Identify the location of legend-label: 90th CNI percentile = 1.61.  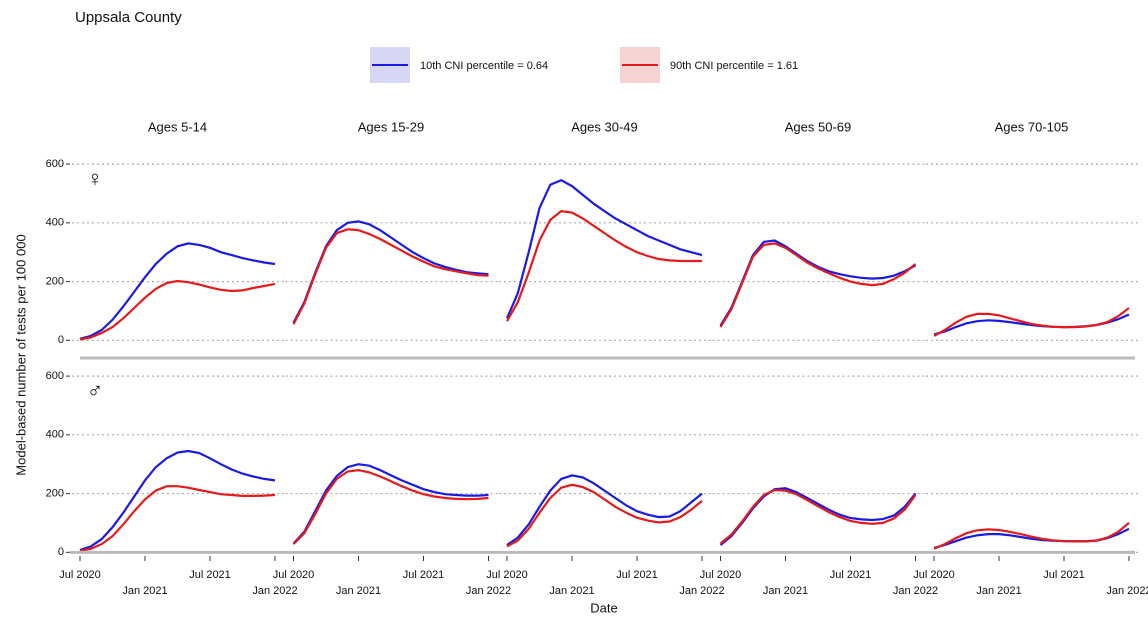
(734, 66).